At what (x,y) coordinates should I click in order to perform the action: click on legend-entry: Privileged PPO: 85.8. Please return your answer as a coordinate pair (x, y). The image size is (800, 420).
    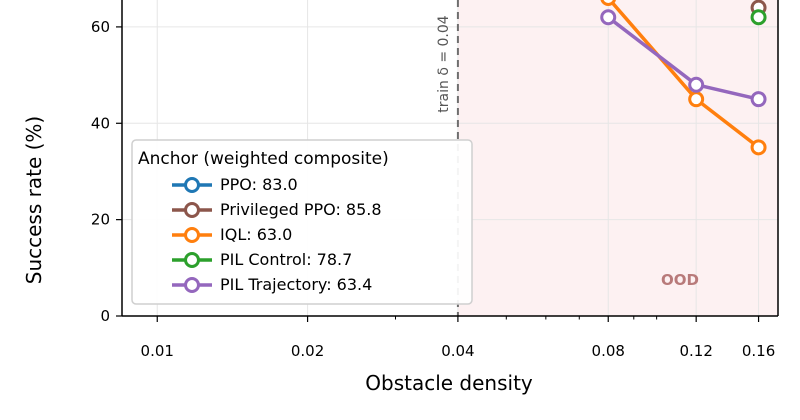
    Looking at the image, I should click on (301, 209).